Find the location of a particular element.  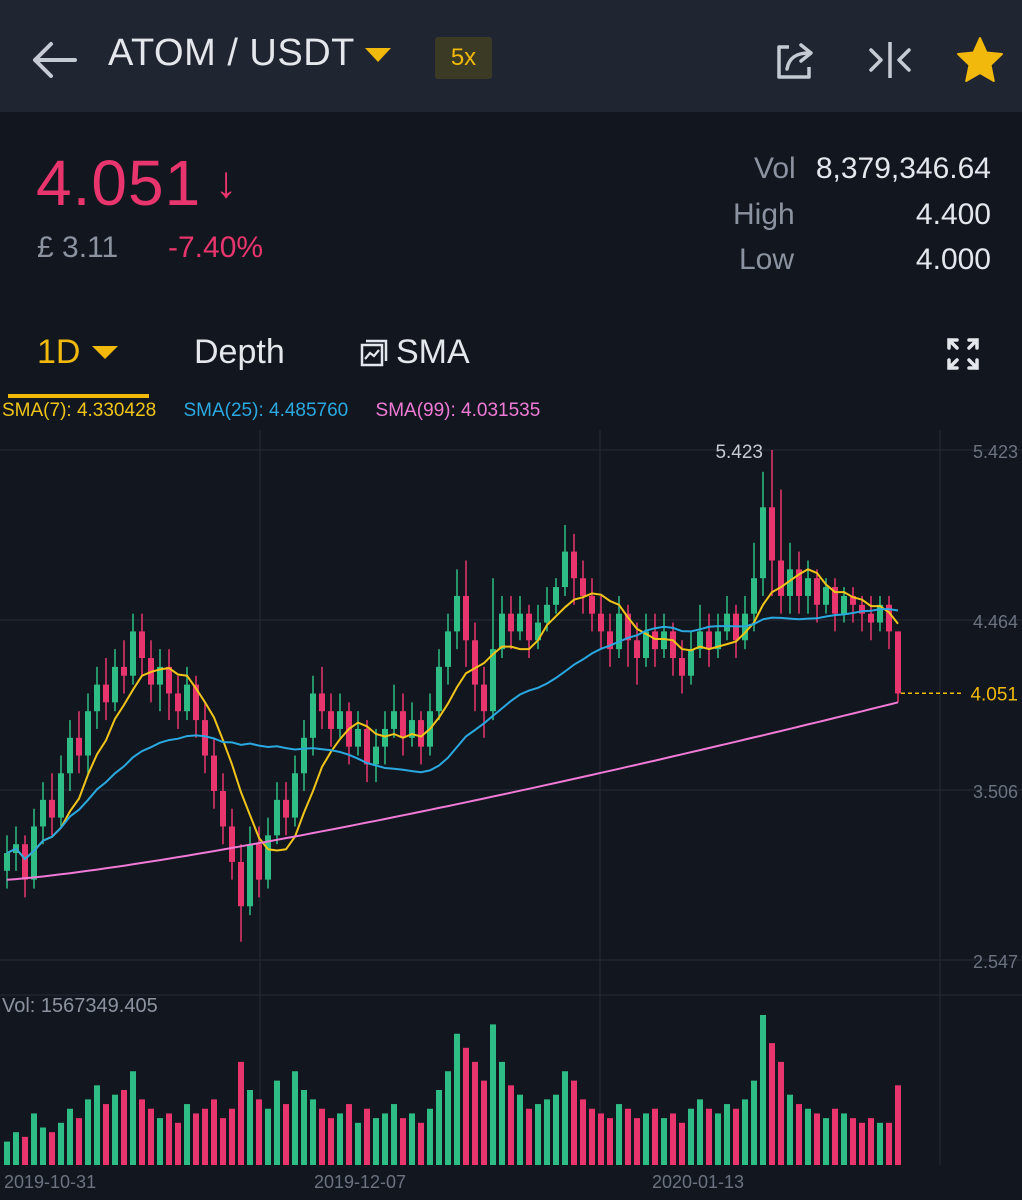

star-icon is located at coordinates (980, 59).